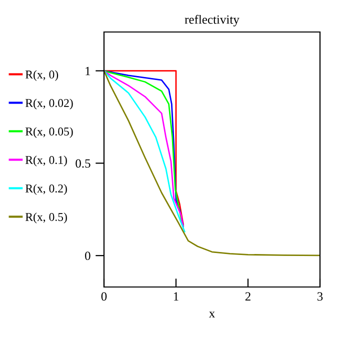 The height and width of the screenshot is (350, 350). What do you see at coordinates (83, 163) in the screenshot?
I see `y-tick-label: 0.5` at bounding box center [83, 163].